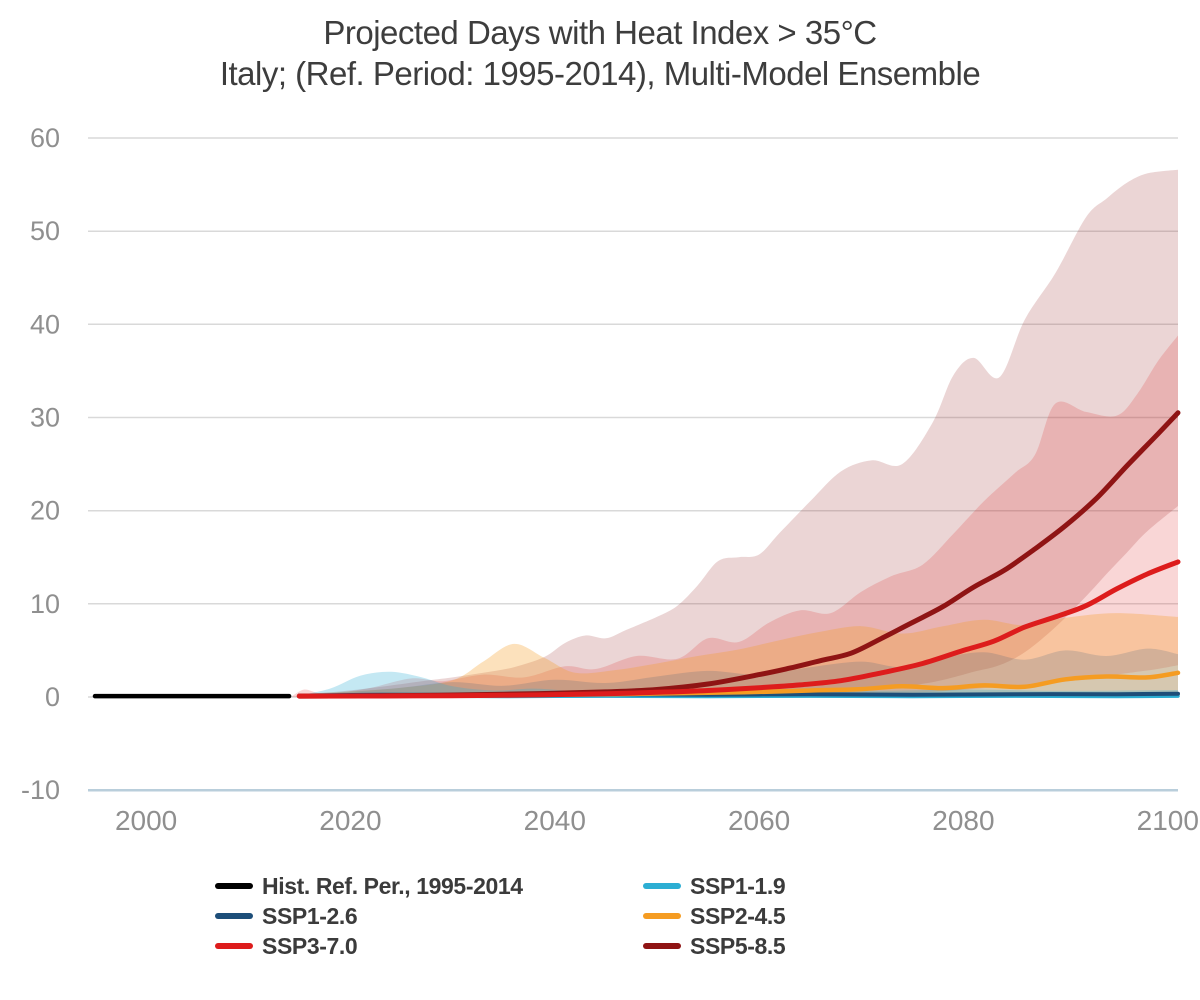 This screenshot has height=1000, width=1200. Describe the element at coordinates (45, 418) in the screenshot. I see `y-tick-label-30: 30` at that location.